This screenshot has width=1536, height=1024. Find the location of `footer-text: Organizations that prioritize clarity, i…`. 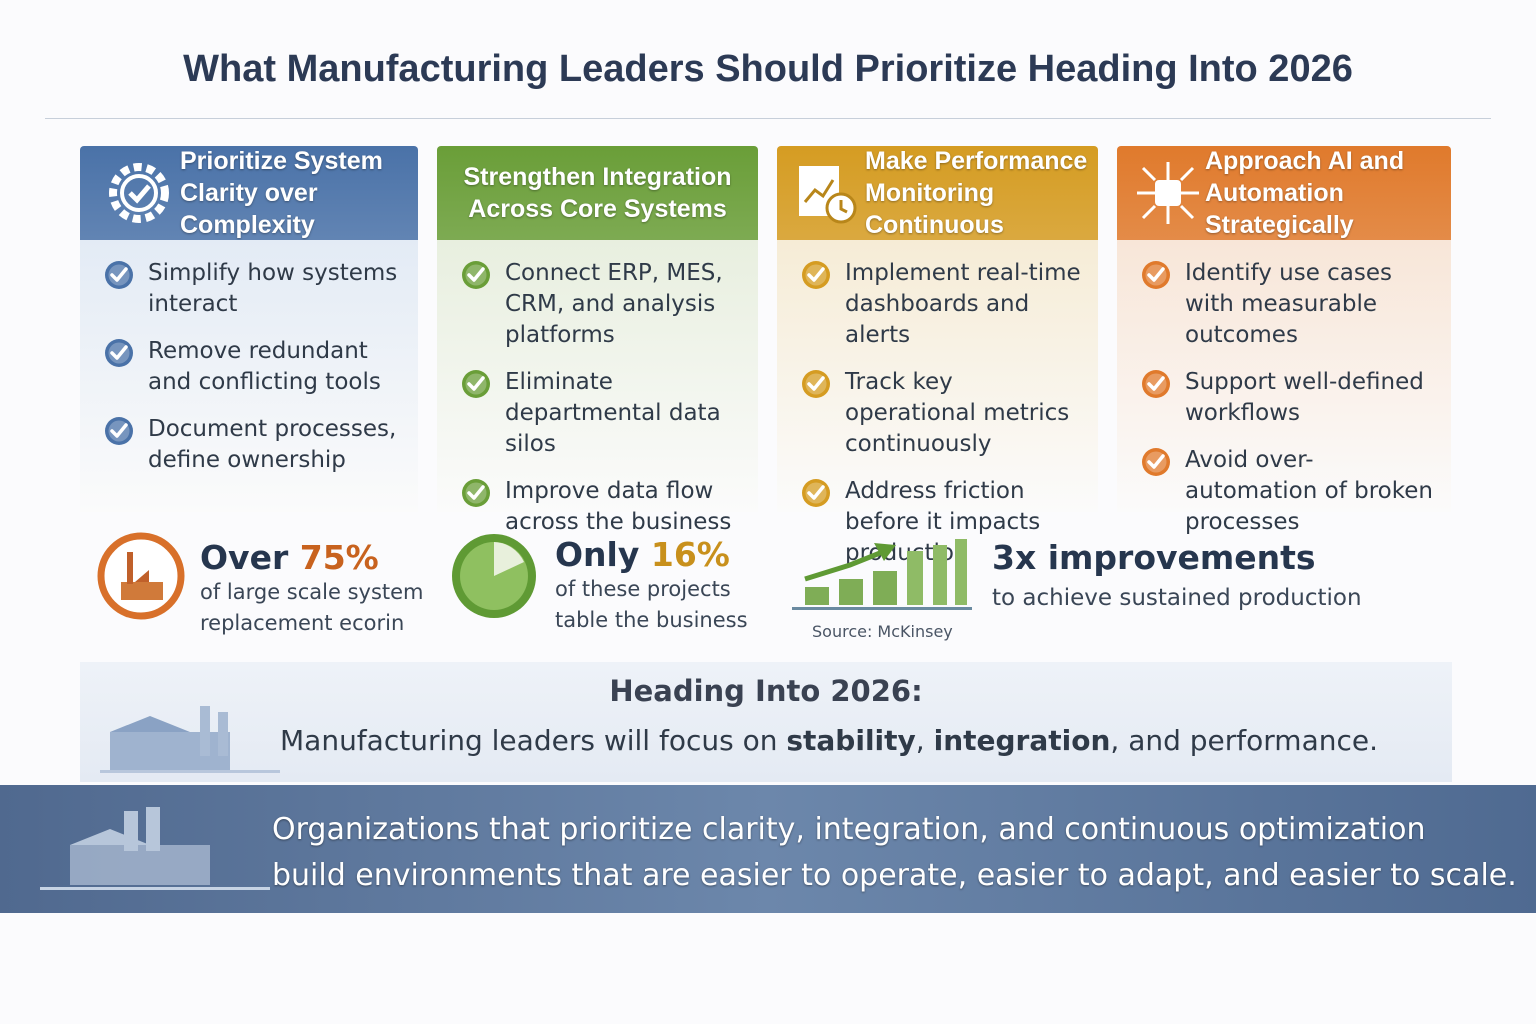

footer-text: Organizations that prioritize clarity, i… is located at coordinates (894, 853).